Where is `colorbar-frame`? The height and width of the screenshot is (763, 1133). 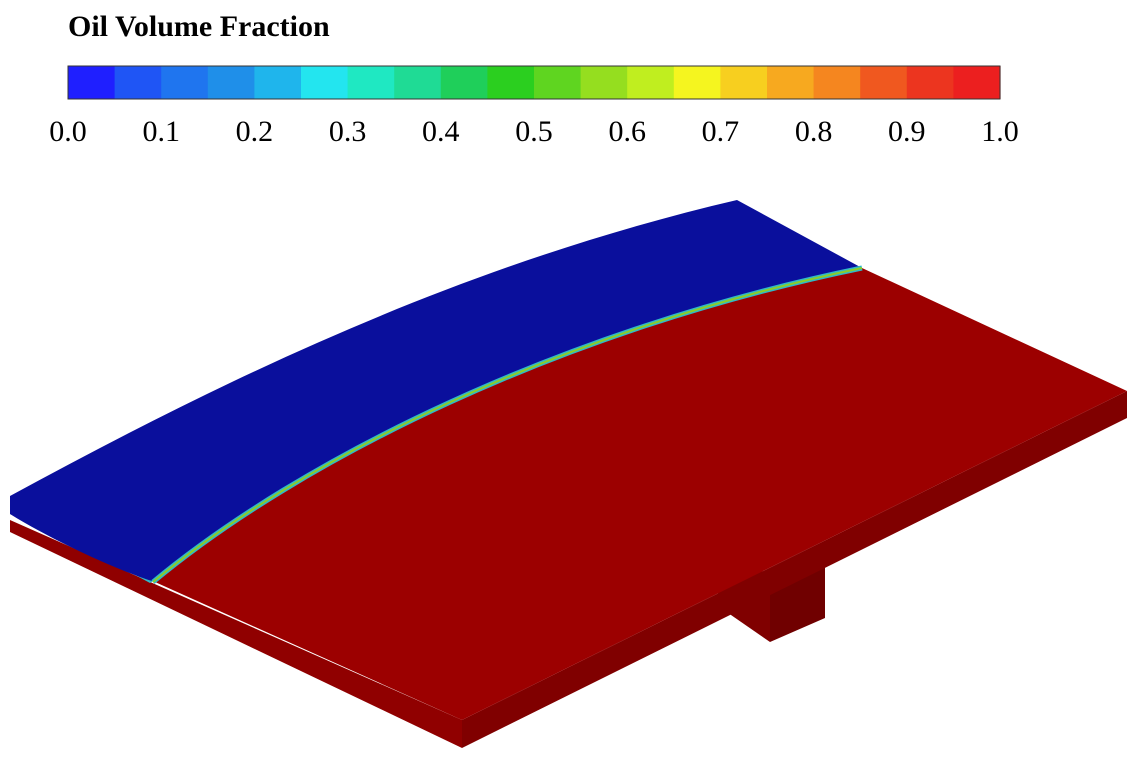 colorbar-frame is located at coordinates (534, 82).